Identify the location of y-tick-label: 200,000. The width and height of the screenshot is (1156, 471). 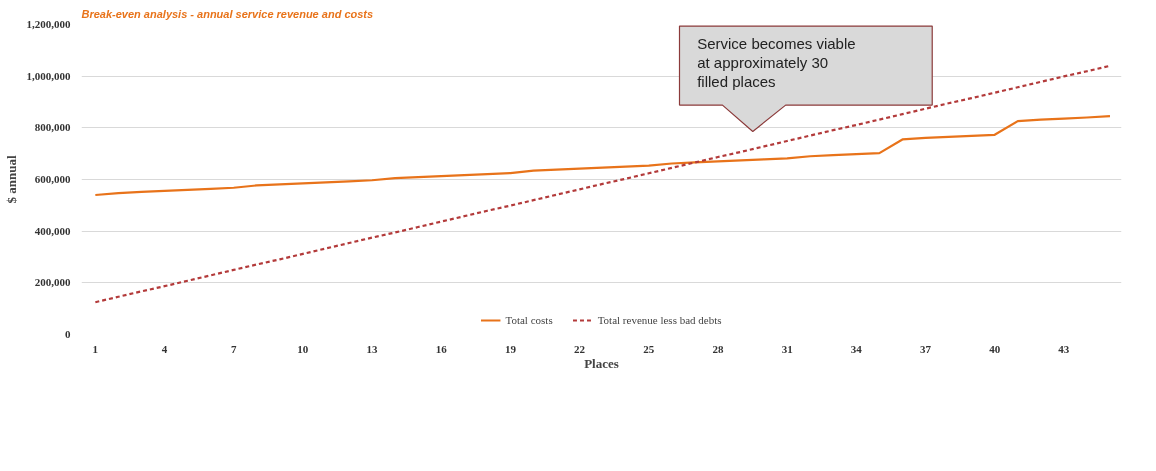
(52, 282).